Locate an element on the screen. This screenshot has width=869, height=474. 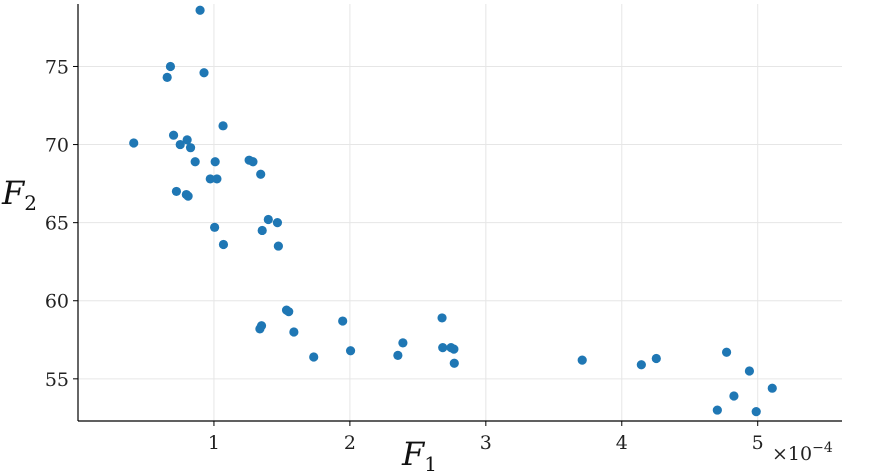
y-axis-label: F2 is located at coordinates (19, 194).